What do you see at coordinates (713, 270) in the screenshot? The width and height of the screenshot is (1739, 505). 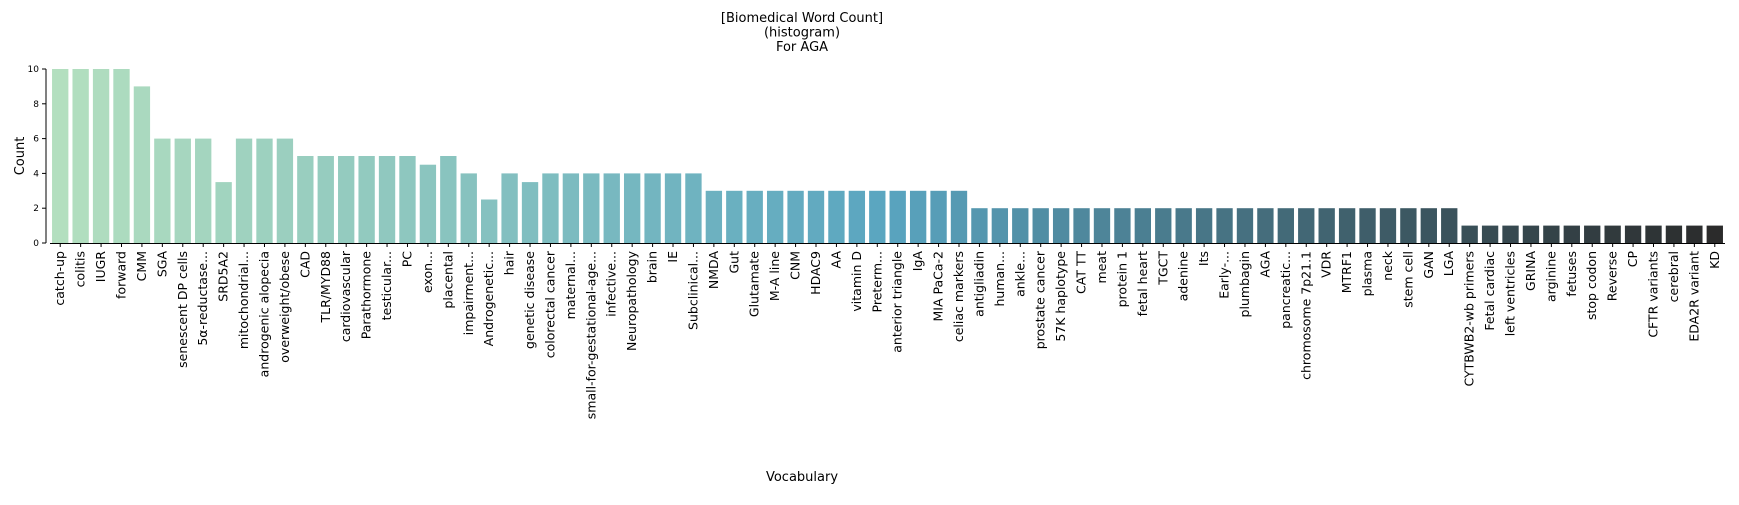 I see `x-tick-label: NMDA` at bounding box center [713, 270].